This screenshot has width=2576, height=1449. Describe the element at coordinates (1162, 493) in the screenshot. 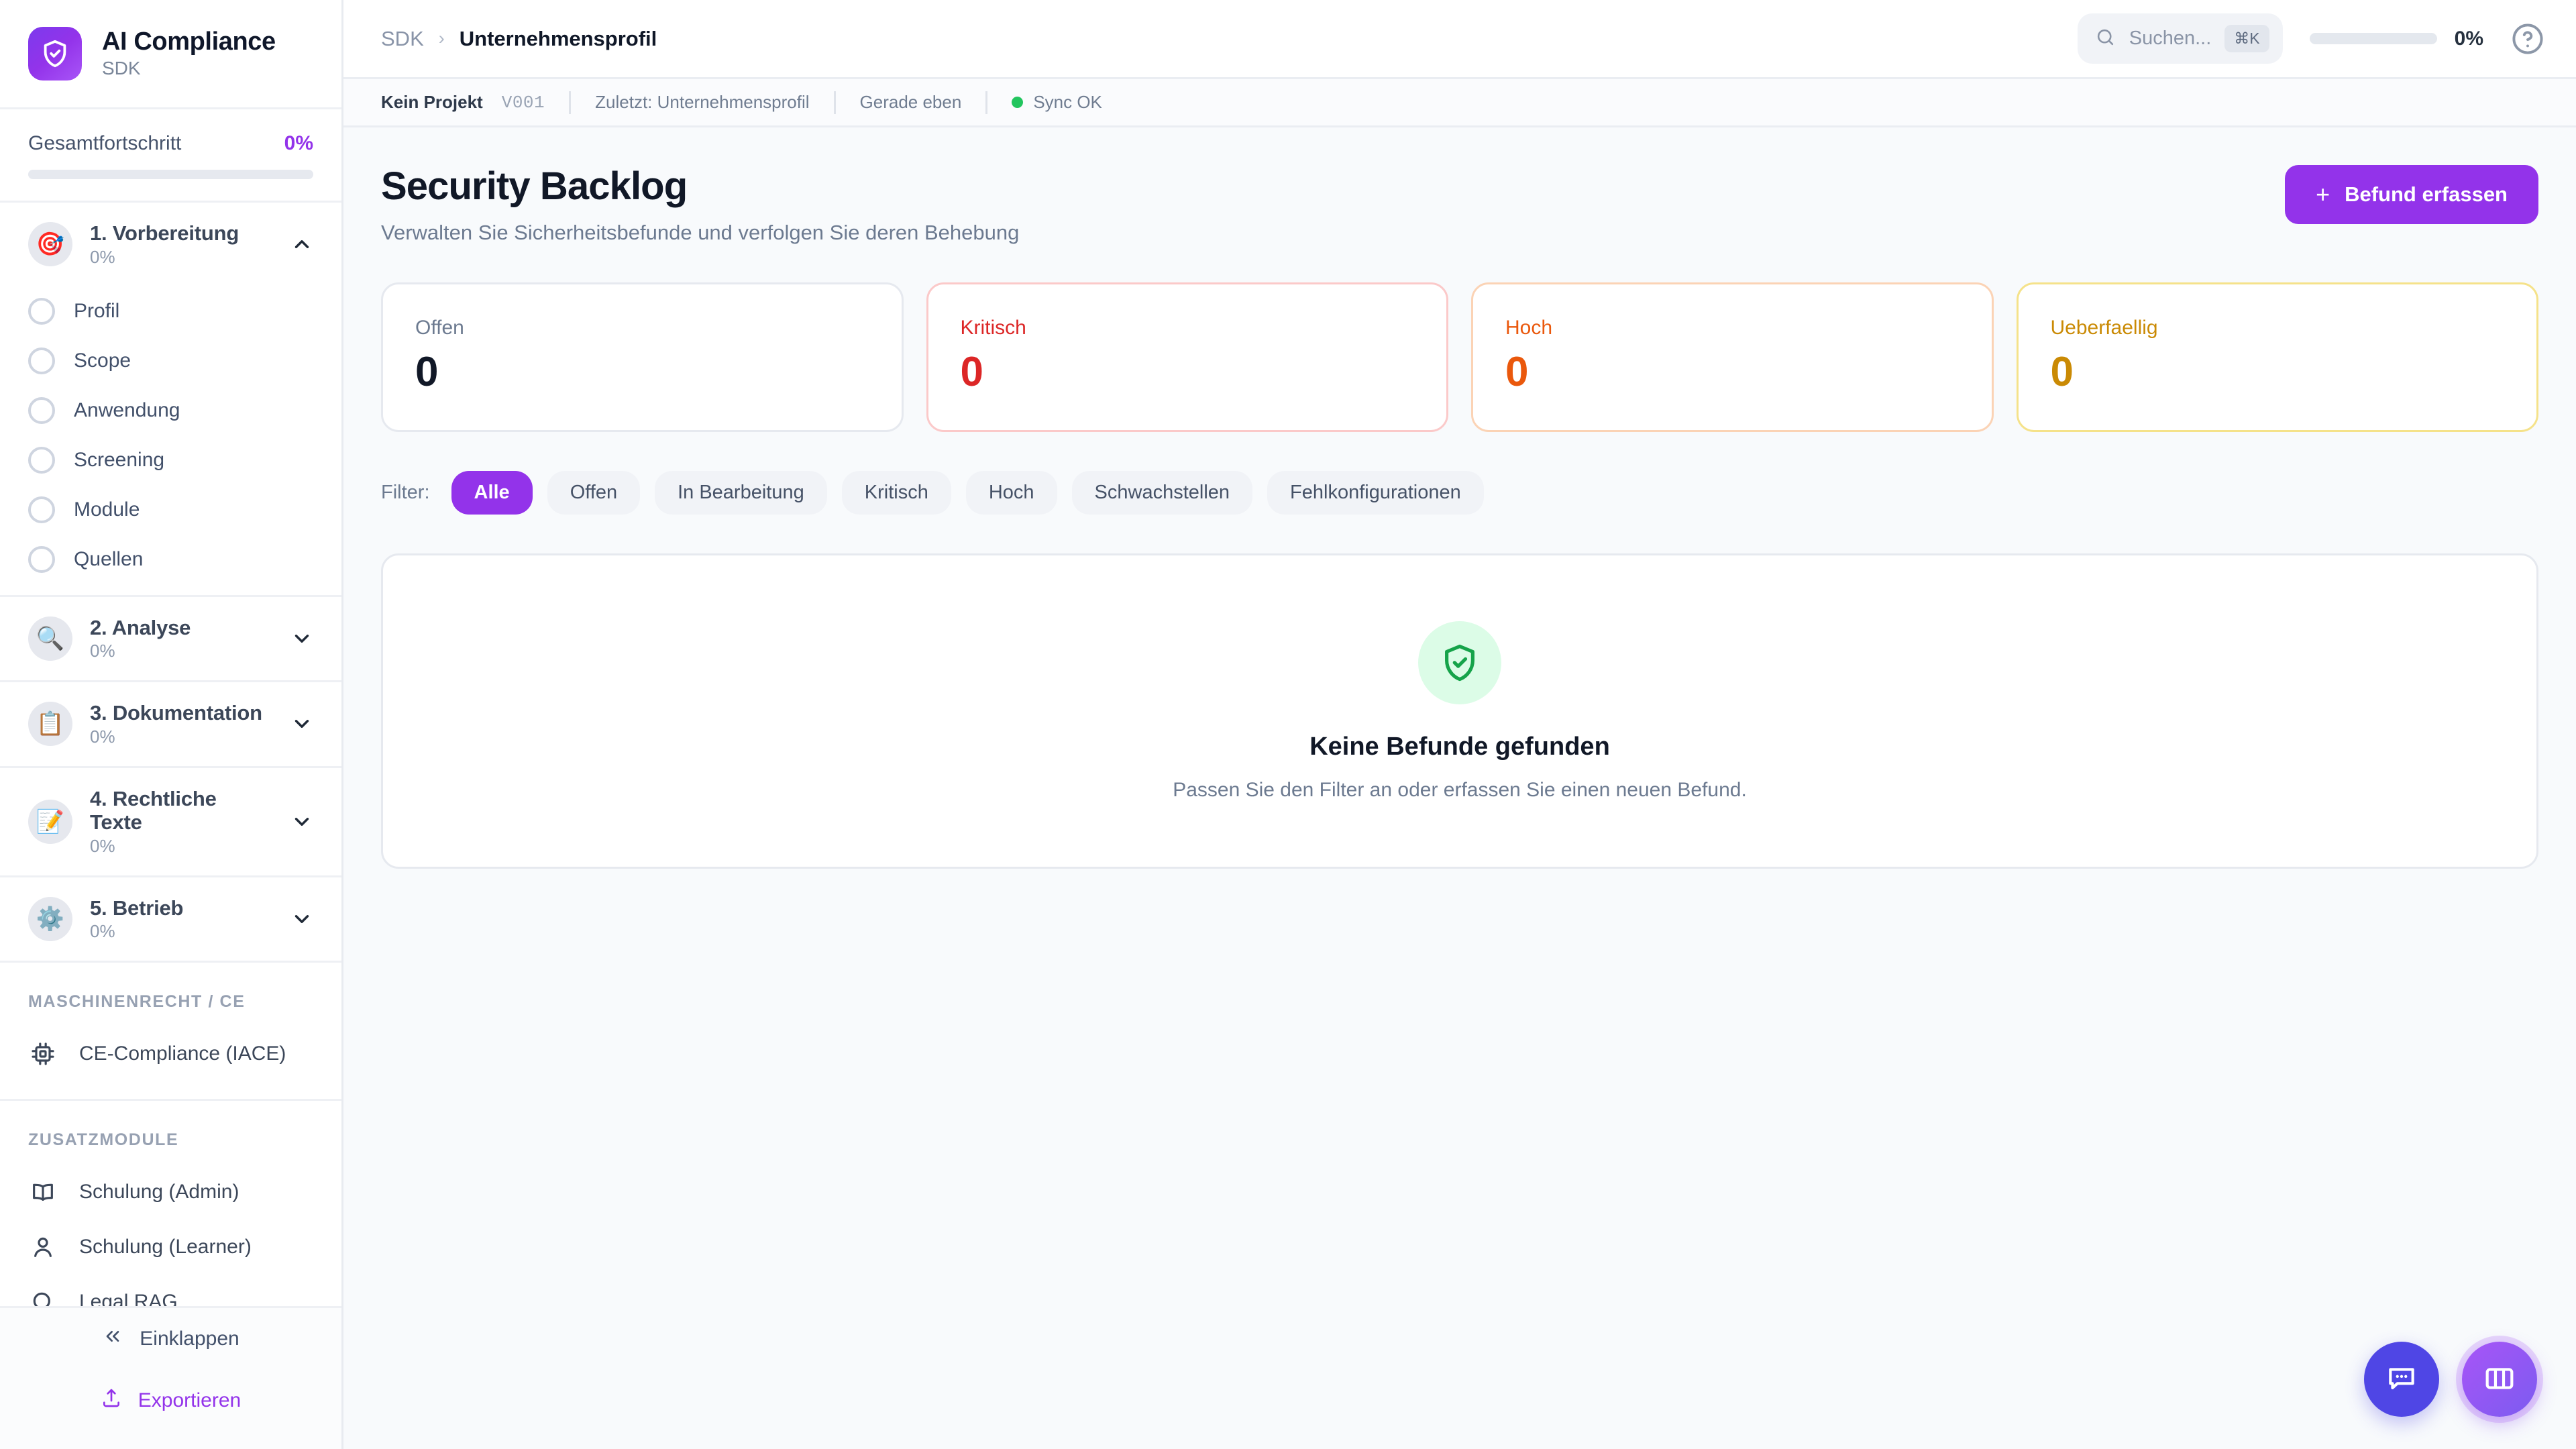

I see `filter-chip-schwachstellen: Schwachstellen` at that location.